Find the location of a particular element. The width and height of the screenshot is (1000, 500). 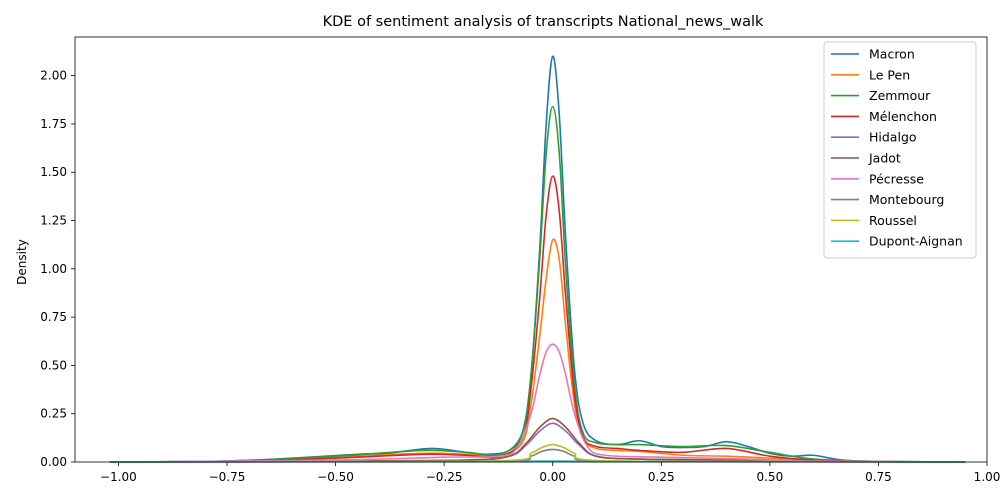

legend-label: Dupont-Aignan is located at coordinates (916, 241).